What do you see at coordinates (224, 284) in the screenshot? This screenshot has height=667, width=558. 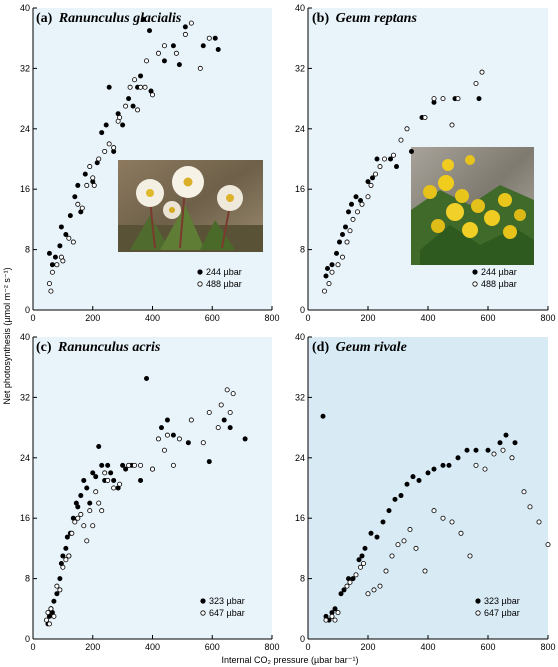 I see `panel-a-legend-label: 488 µbar` at bounding box center [224, 284].